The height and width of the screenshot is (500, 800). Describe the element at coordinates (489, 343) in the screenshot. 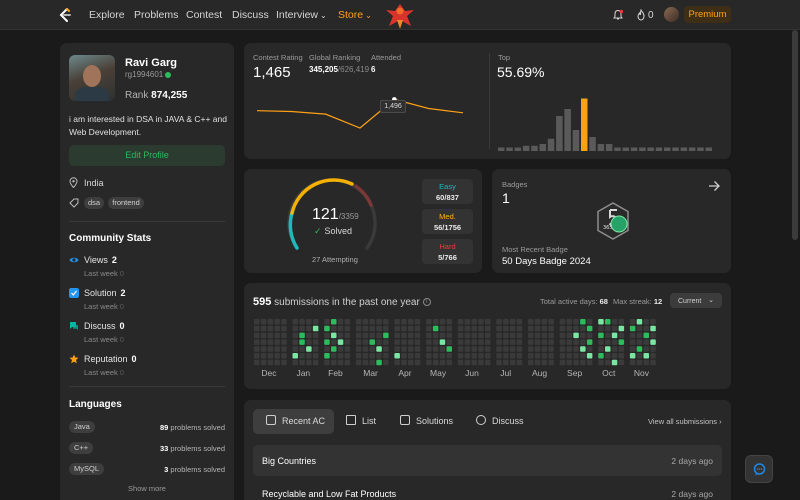

I see `submission-heatmap` at that location.